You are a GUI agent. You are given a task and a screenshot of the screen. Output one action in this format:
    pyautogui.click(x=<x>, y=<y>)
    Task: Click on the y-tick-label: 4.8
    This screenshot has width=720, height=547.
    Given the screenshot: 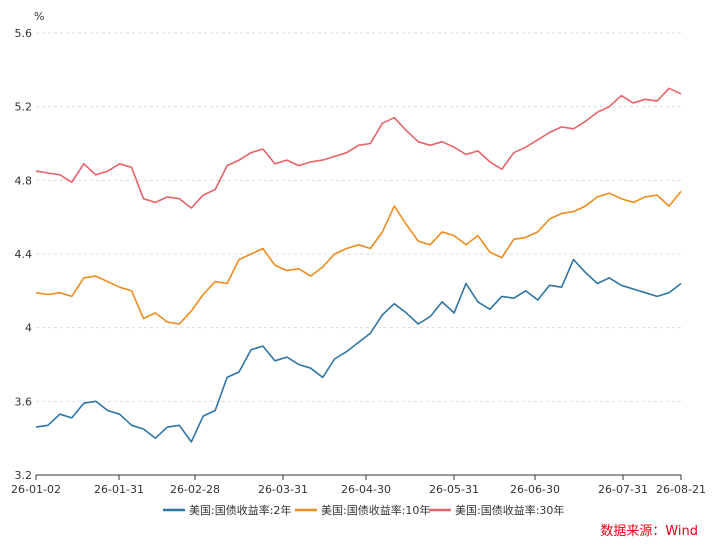 What is the action you would take?
    pyautogui.click(x=24, y=180)
    